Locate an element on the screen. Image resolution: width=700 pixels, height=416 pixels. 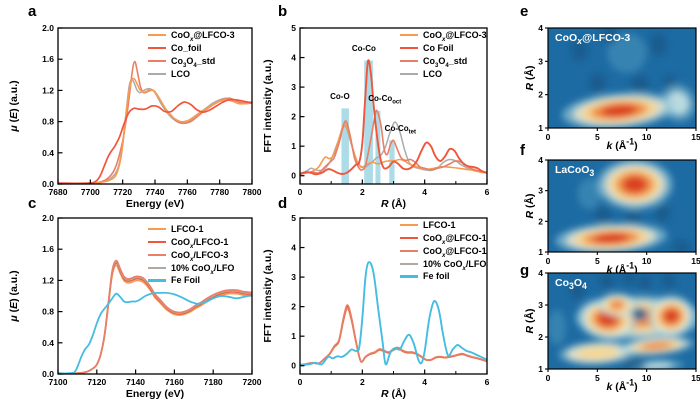
legend-label: CoOx@LFCO-3 is located at coordinates (203, 36).